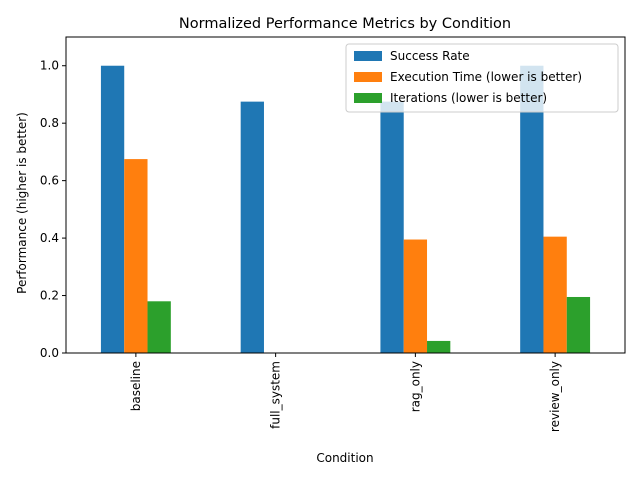 The width and height of the screenshot is (640, 480). I want to click on y-tick-label: 0.4, so click(49, 238).